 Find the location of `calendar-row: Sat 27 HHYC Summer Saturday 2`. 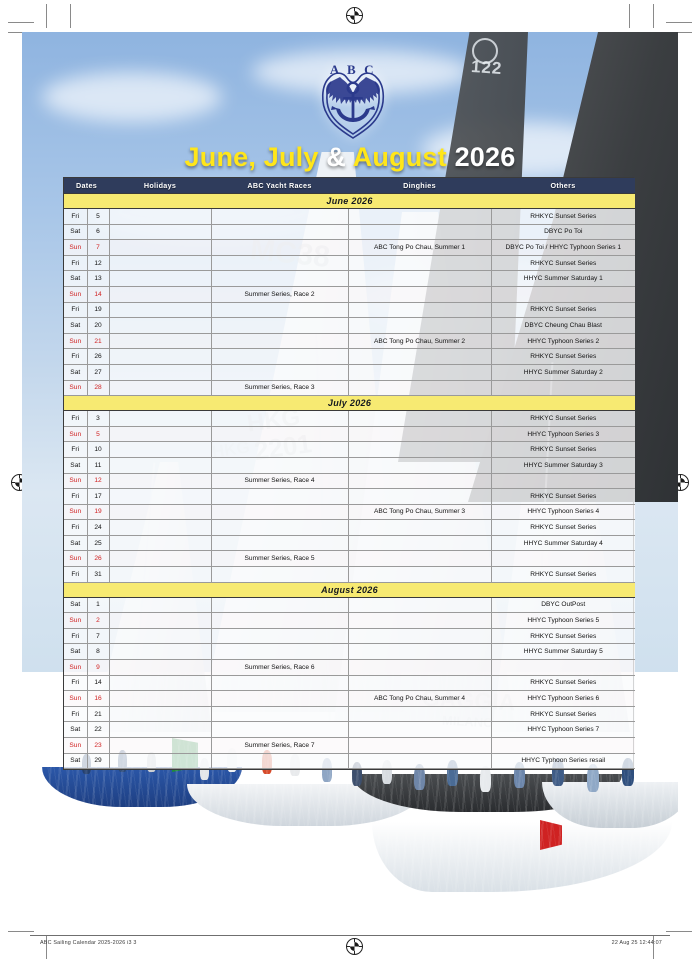

calendar-row: Sat 27 HHYC Summer Saturday 2 is located at coordinates (350, 372).